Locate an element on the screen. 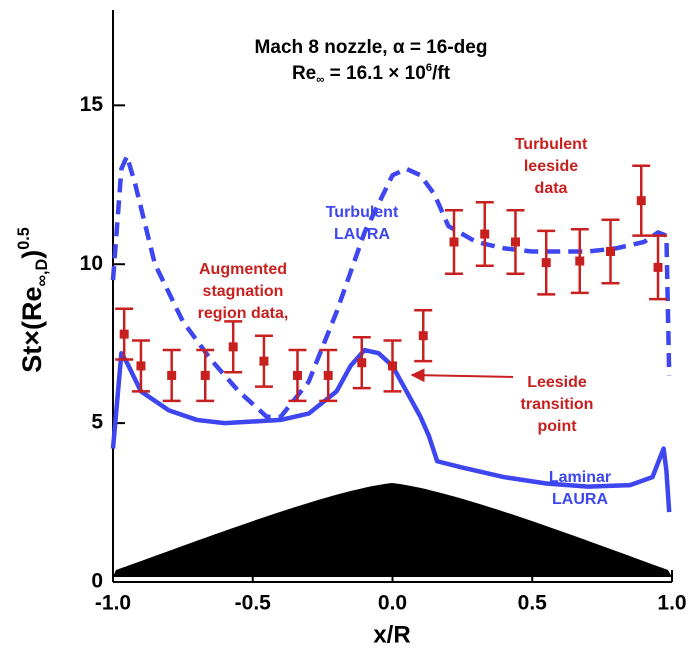 This screenshot has width=697, height=655. y-axis-label: St×(Re∞,D)0.5 is located at coordinates (33, 300).